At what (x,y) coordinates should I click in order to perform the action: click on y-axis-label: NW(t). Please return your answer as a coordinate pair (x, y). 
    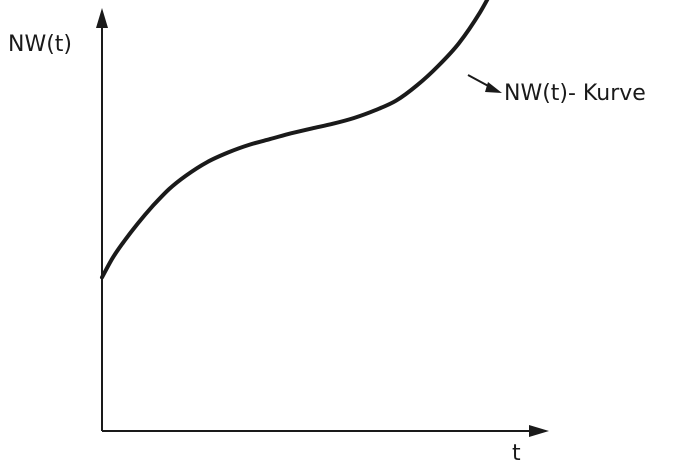
    Looking at the image, I should click on (40, 44).